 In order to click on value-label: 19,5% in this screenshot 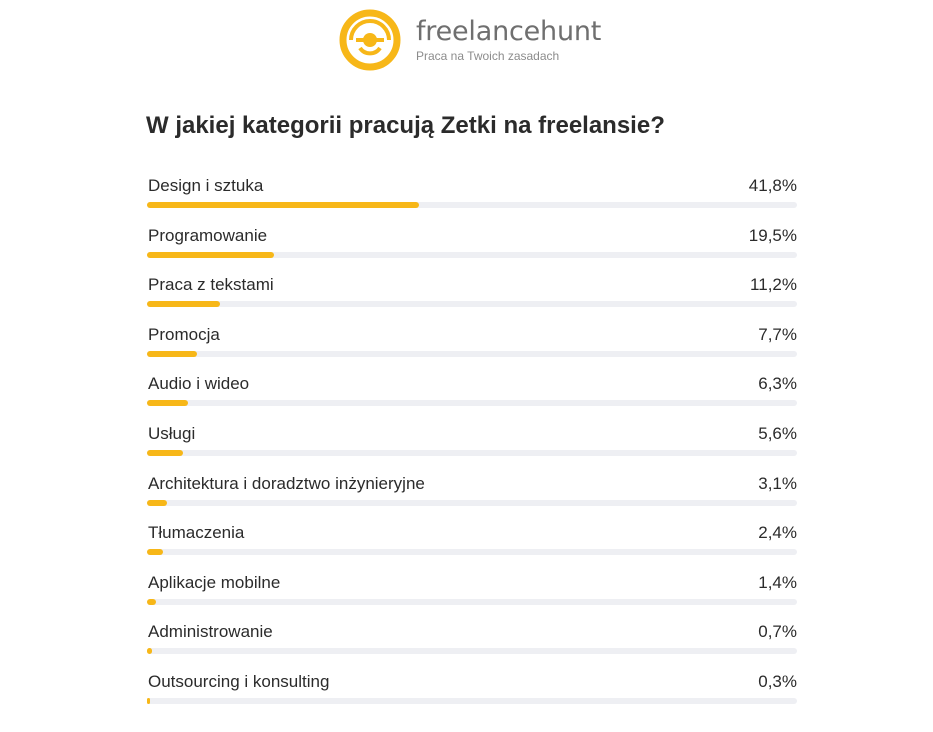, I will do `click(772, 235)`.